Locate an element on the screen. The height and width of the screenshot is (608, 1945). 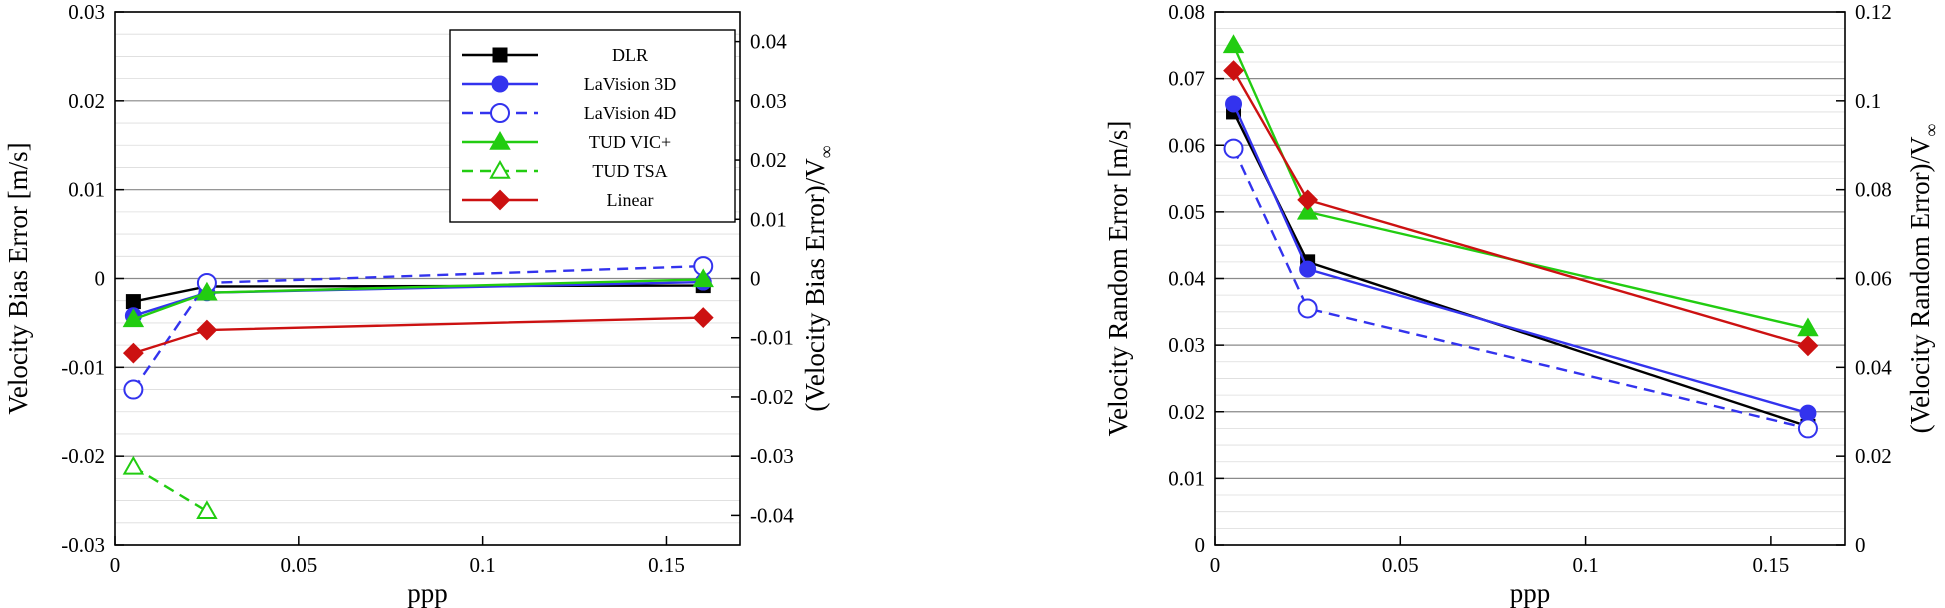
legend-label: LaVision 4D is located at coordinates (630, 113).